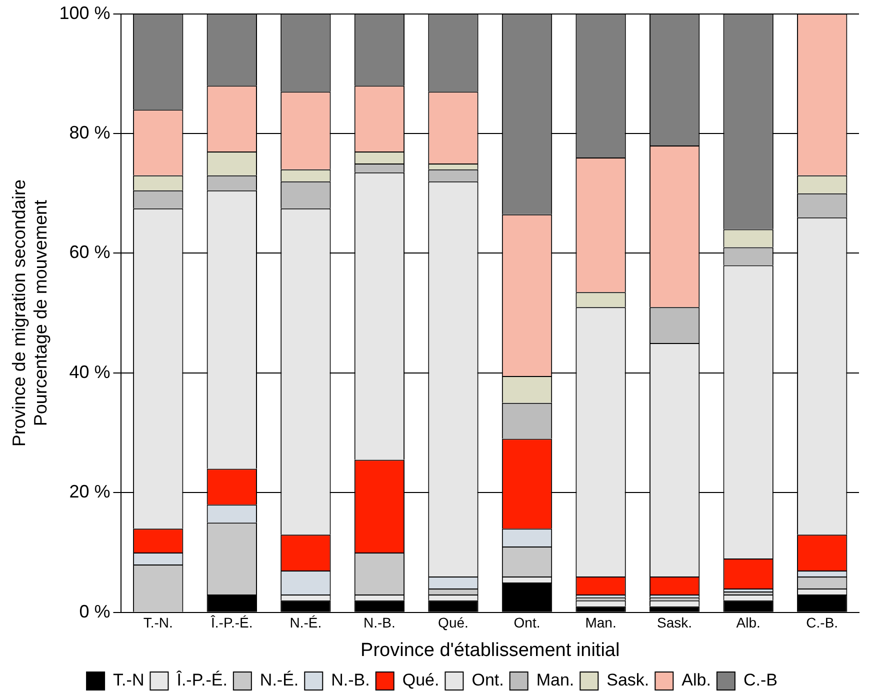 This screenshot has height=700, width=869. What do you see at coordinates (488, 680) in the screenshot?
I see `legend-label: Ont.` at bounding box center [488, 680].